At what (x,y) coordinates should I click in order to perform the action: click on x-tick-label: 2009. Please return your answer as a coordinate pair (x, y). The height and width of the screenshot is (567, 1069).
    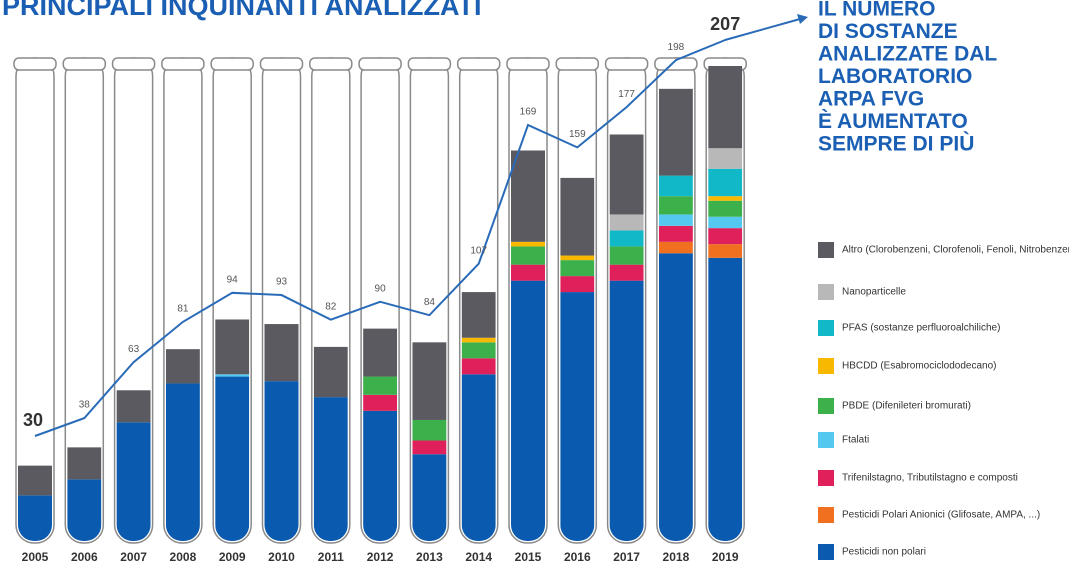
    Looking at the image, I should click on (232, 557).